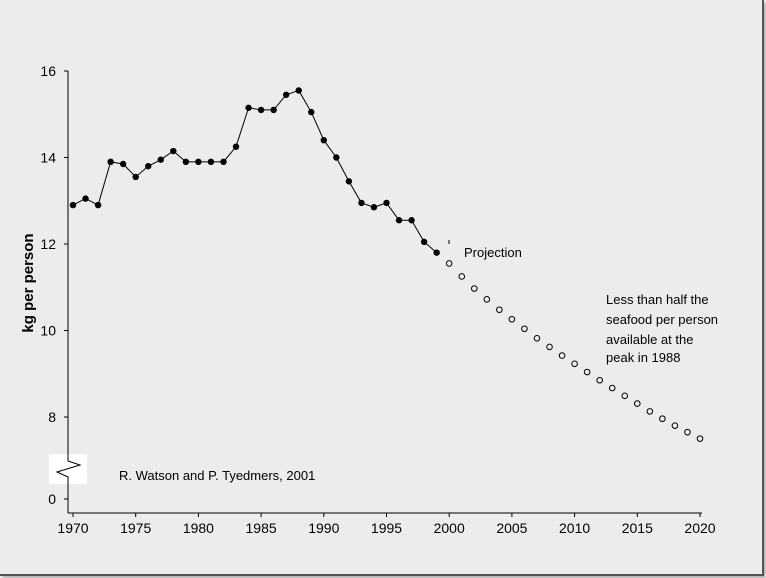  What do you see at coordinates (637, 528) in the screenshot?
I see `x-tick-label: 2015` at bounding box center [637, 528].